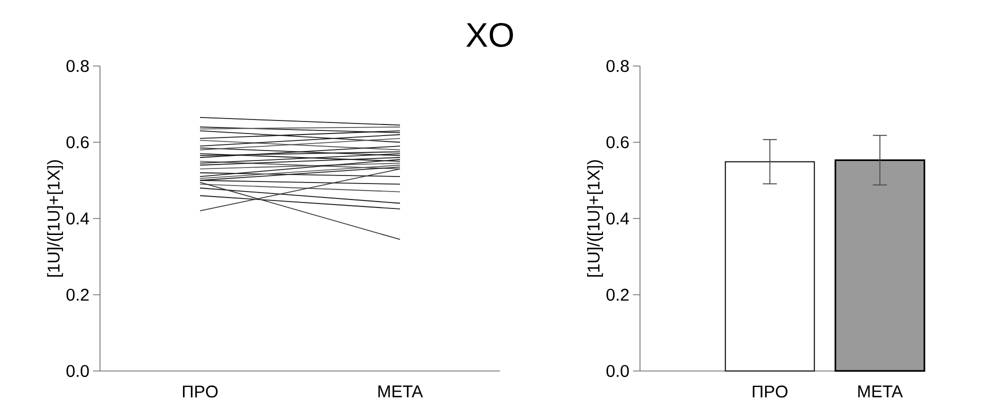  Describe the element at coordinates (489, 35) in the screenshot. I see `chart-title: ΧΟ` at that location.